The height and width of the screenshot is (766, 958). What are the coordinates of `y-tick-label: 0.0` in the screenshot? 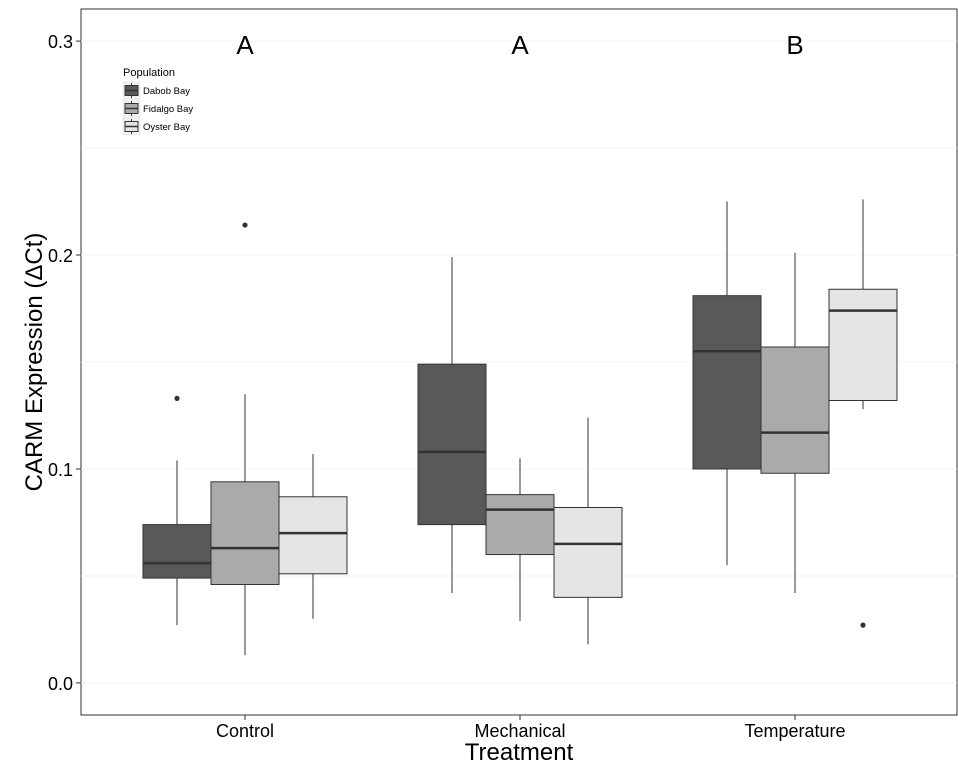 It's located at (60, 684).